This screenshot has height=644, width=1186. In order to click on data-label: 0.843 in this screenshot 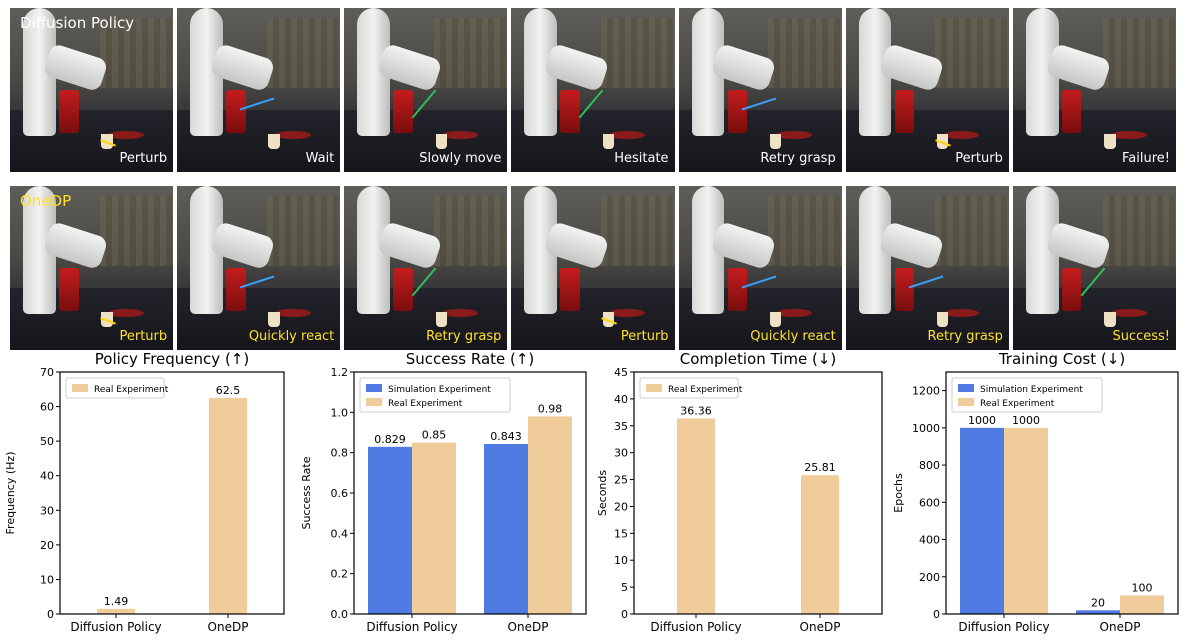, I will do `click(506, 436)`.